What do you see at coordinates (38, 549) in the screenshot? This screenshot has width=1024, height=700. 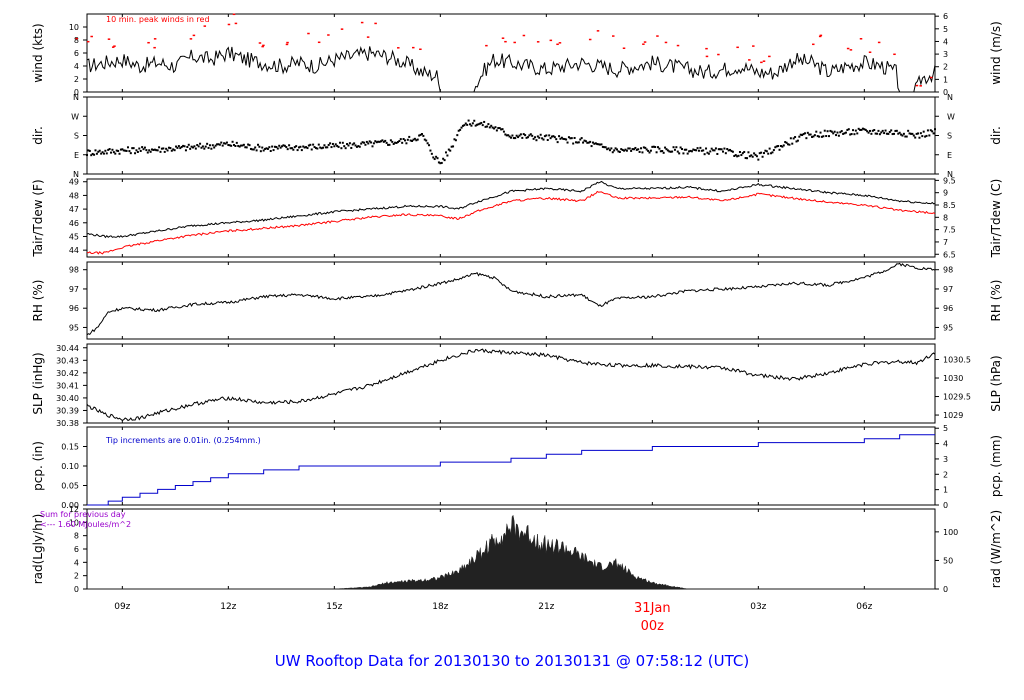 I see `ylabel-left: rad(Lgly/hr)` at bounding box center [38, 549].